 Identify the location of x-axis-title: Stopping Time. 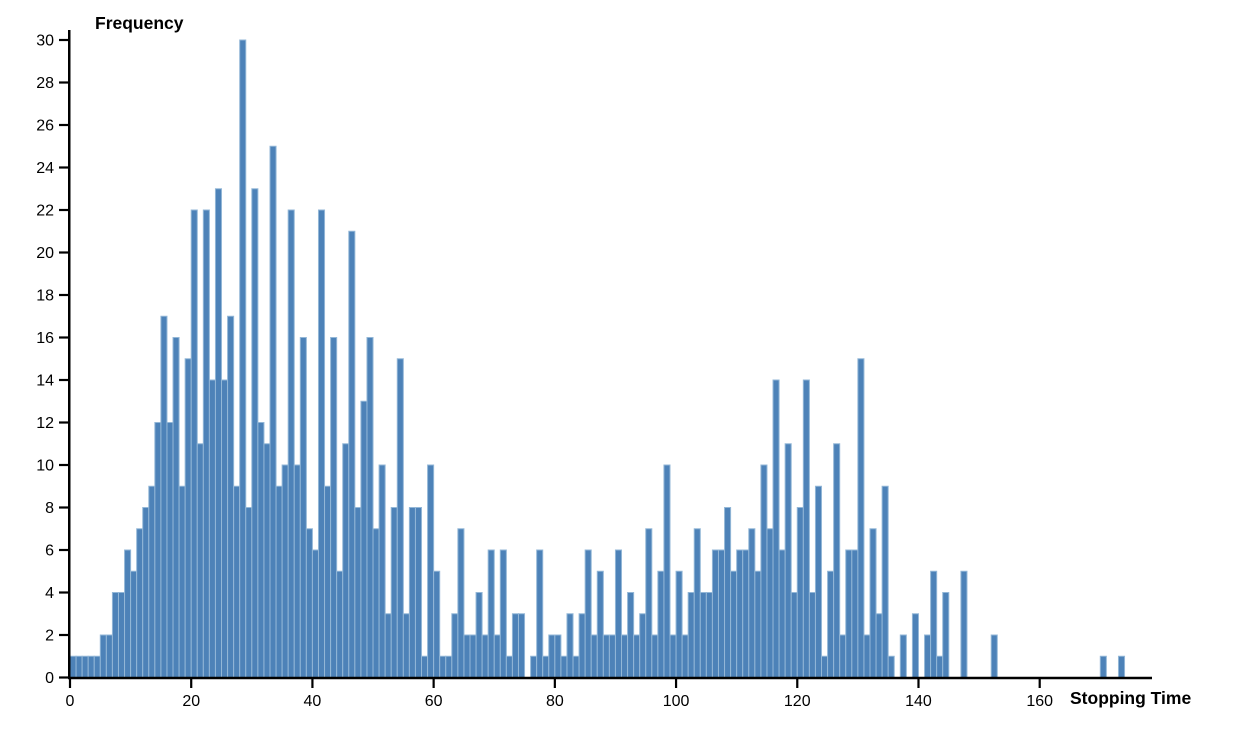
(1130, 698).